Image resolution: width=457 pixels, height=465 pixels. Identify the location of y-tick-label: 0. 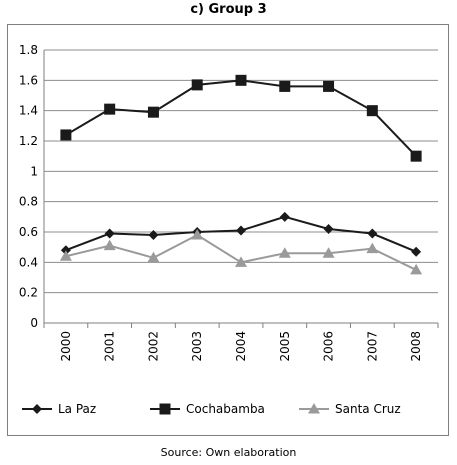
(34, 323).